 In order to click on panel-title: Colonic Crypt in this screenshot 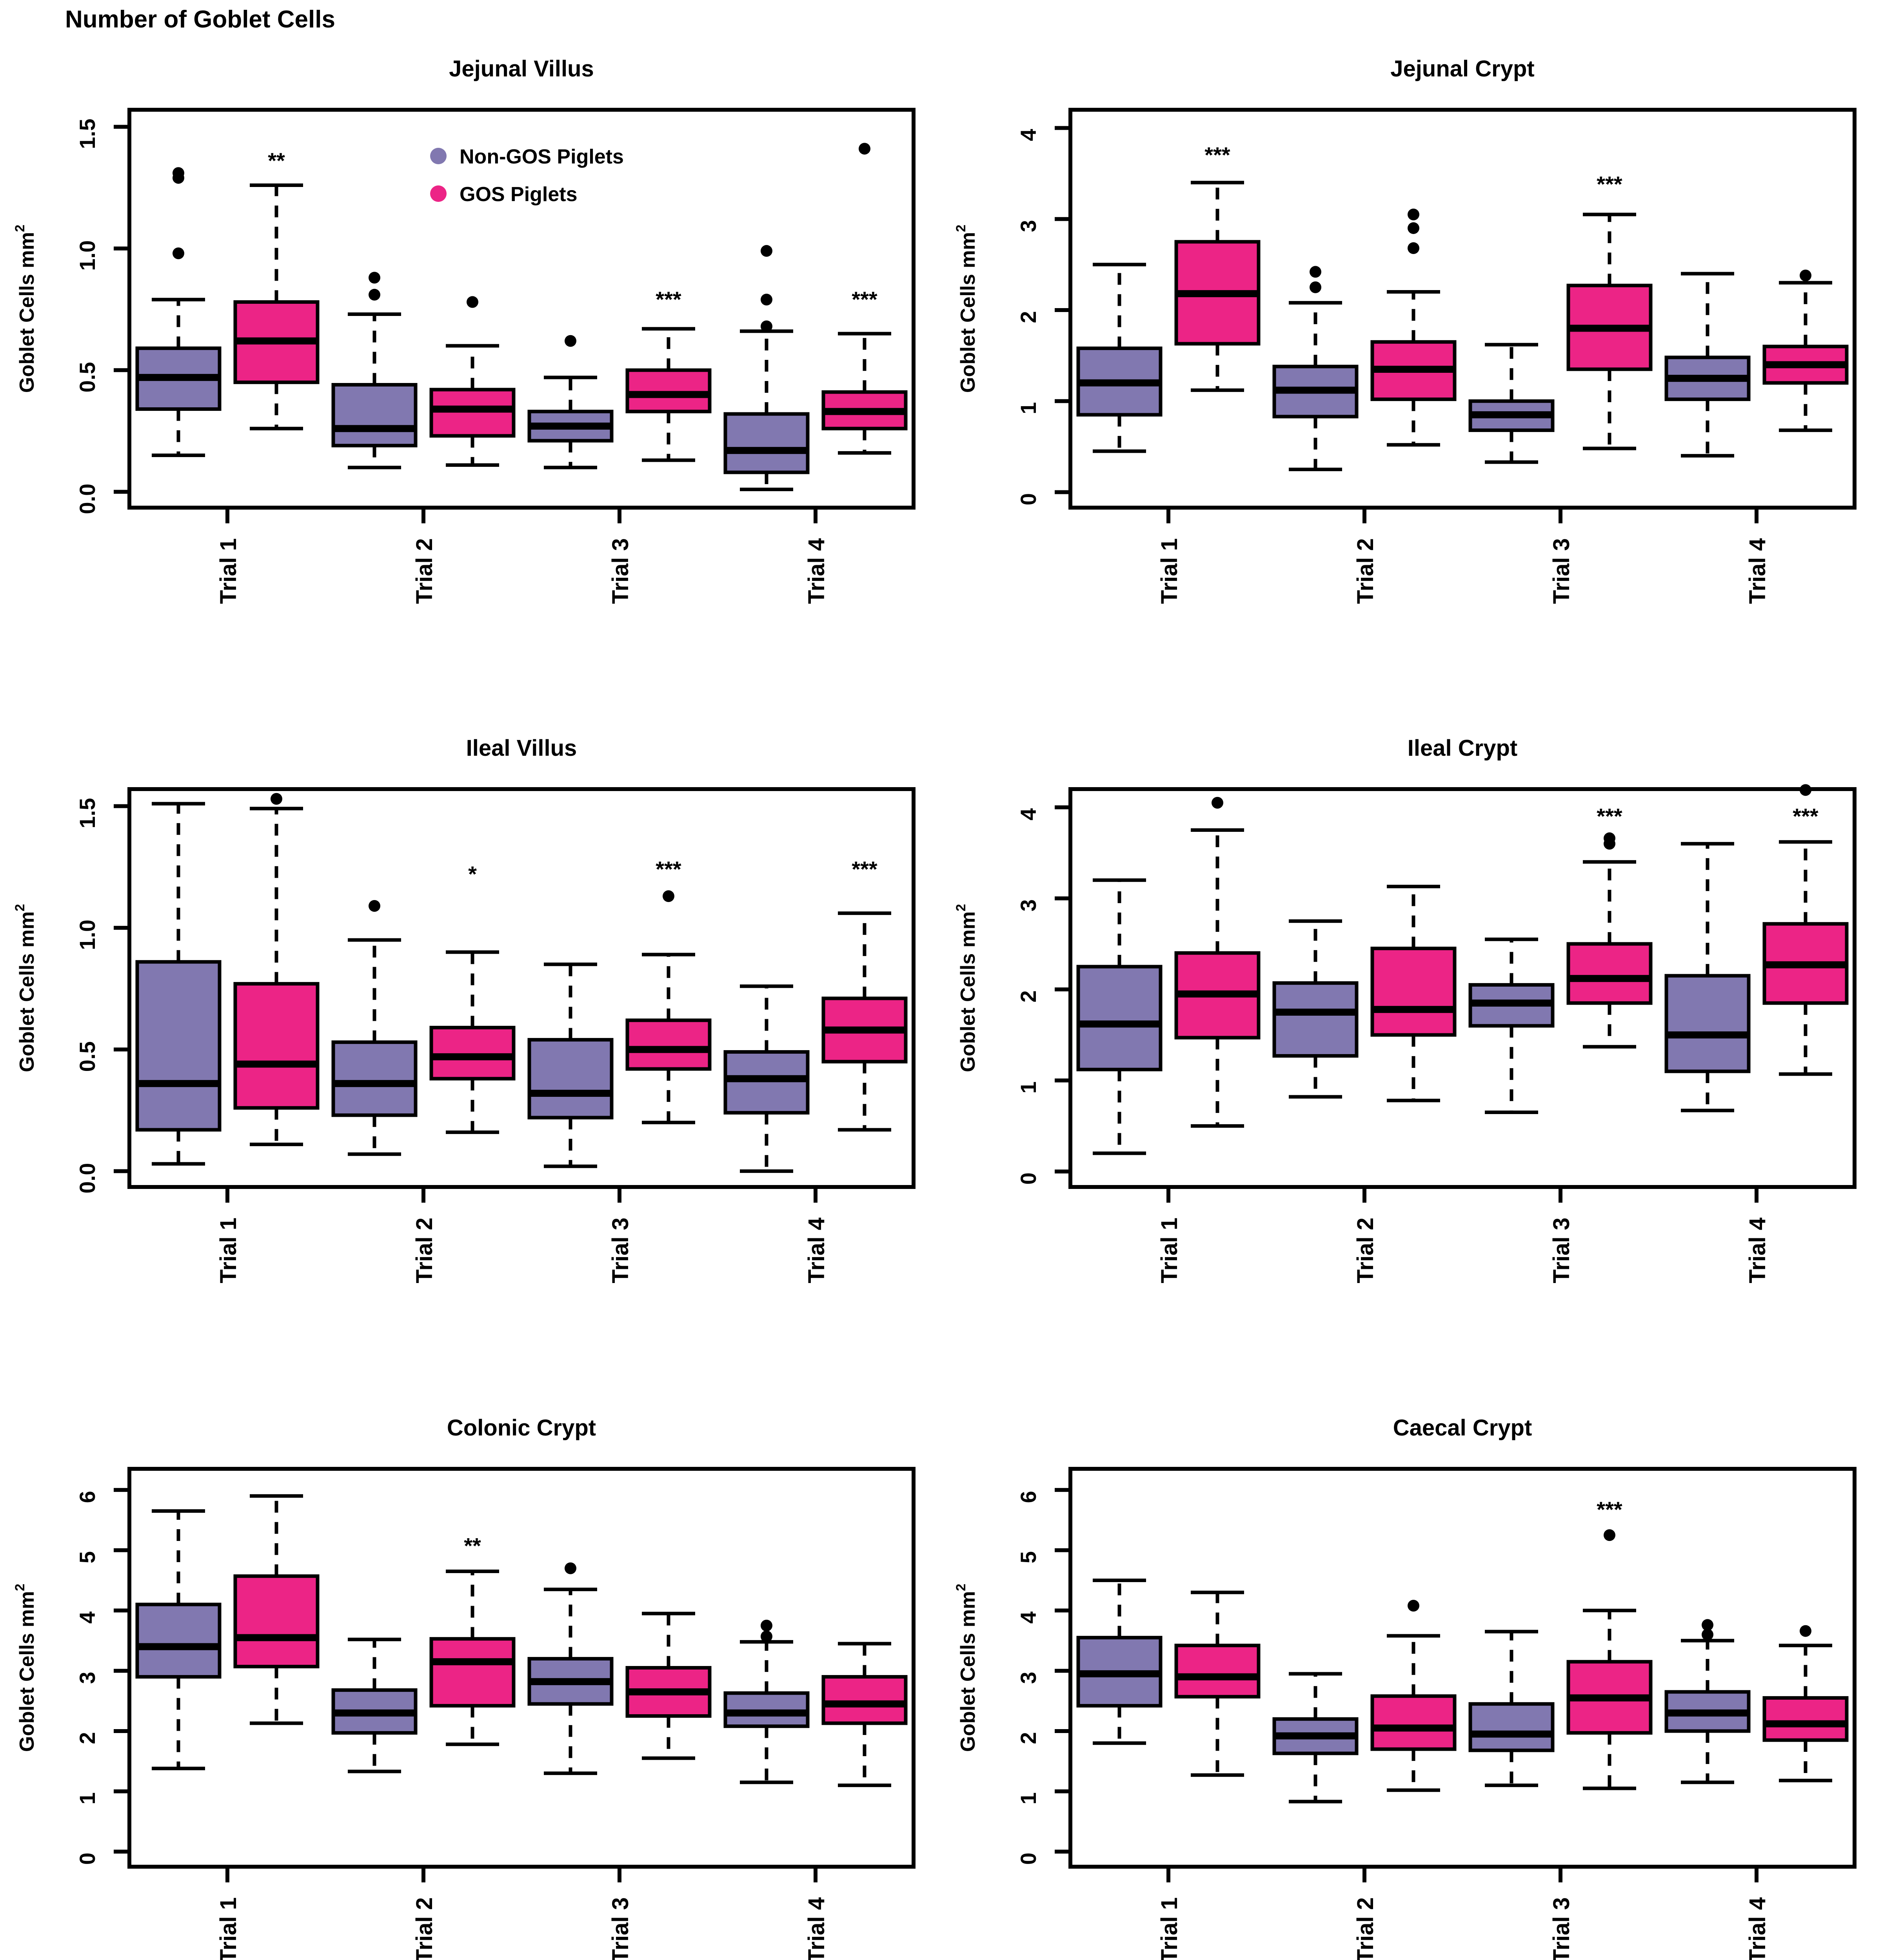, I will do `click(521, 1428)`.